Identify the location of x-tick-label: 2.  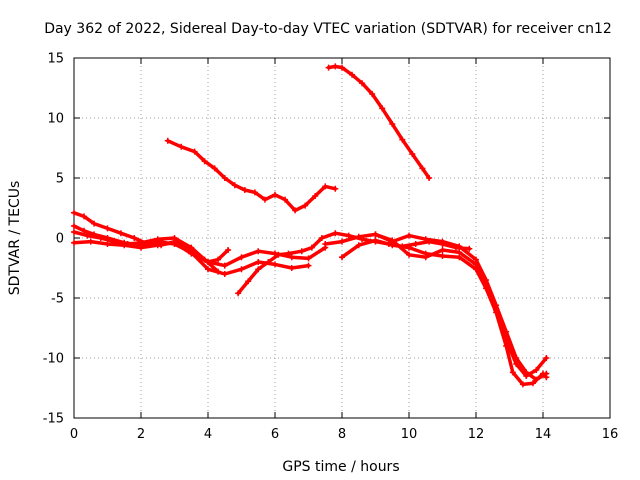
(141, 434).